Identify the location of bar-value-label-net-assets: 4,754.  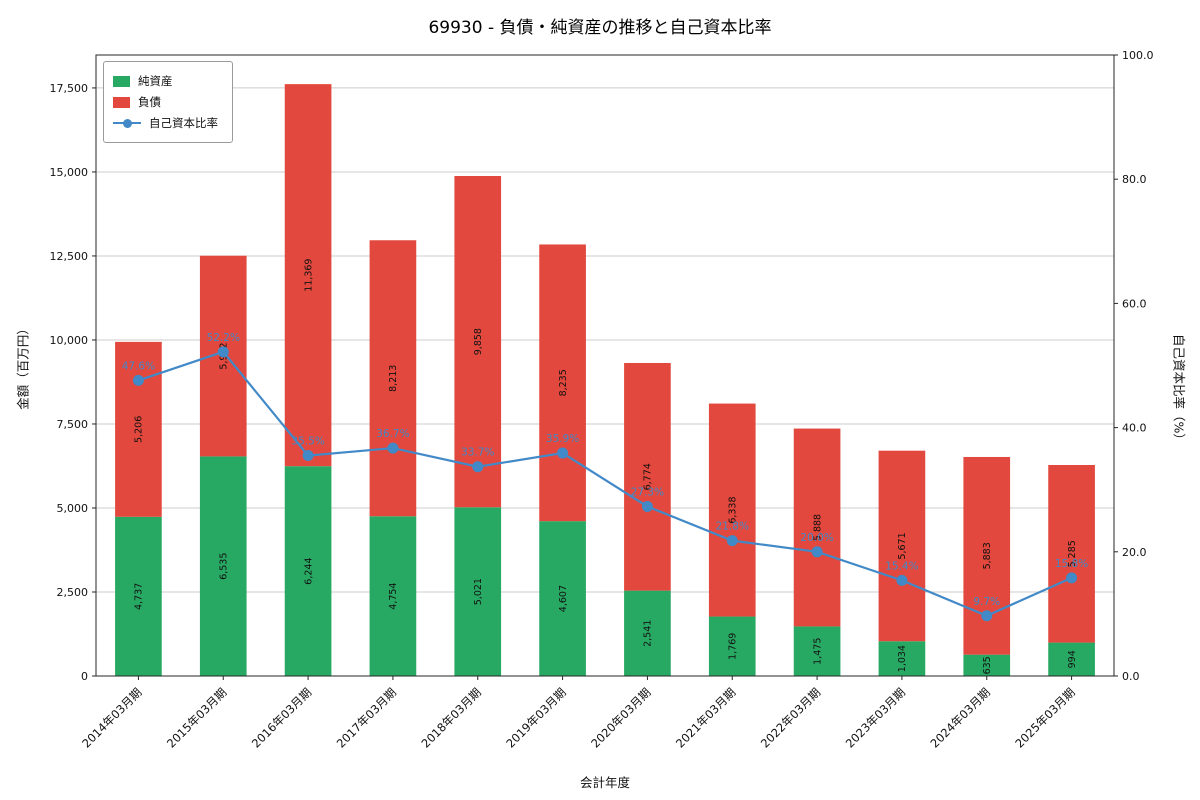
(393, 596).